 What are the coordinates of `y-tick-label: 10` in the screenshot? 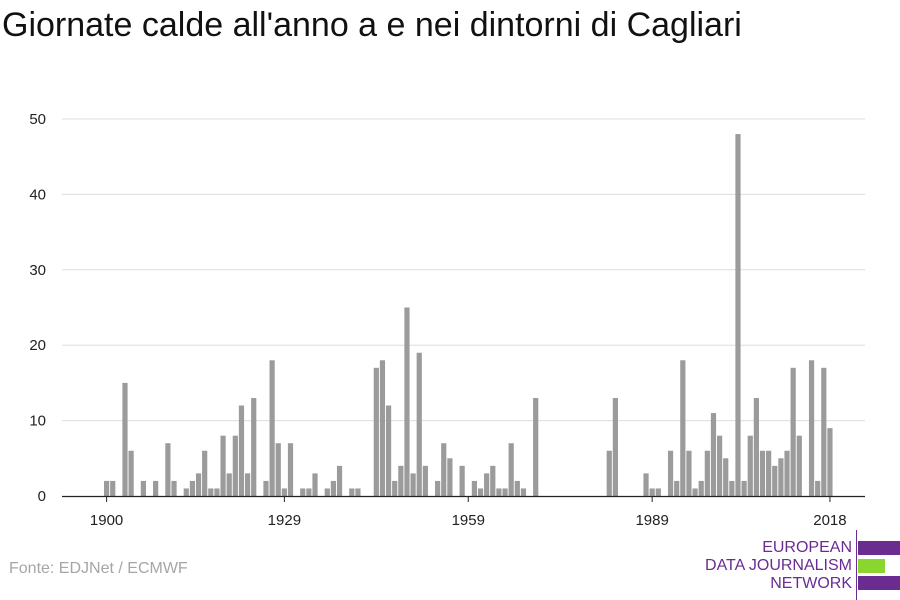 It's located at (37, 421).